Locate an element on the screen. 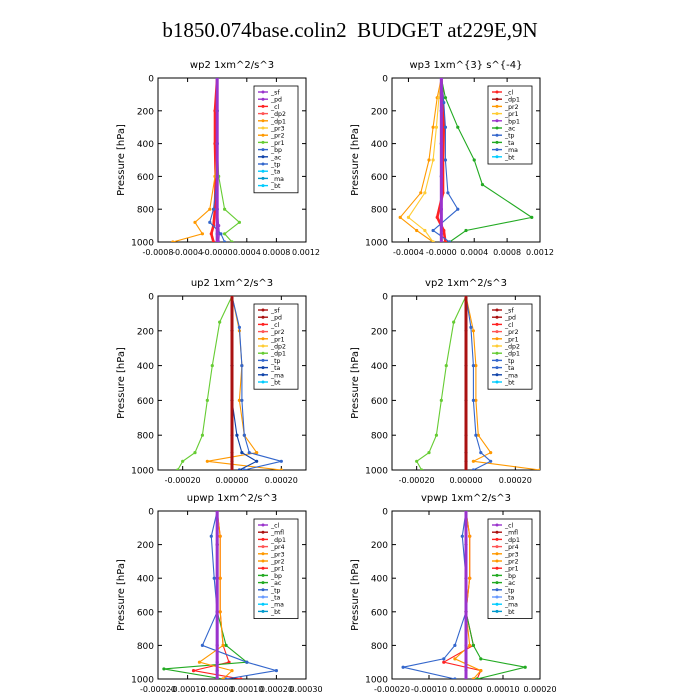 Image resolution: width=700 pixels, height=700 pixels. chart-title: wp3 1xm^{3} s^{-4} is located at coordinates (465, 65).